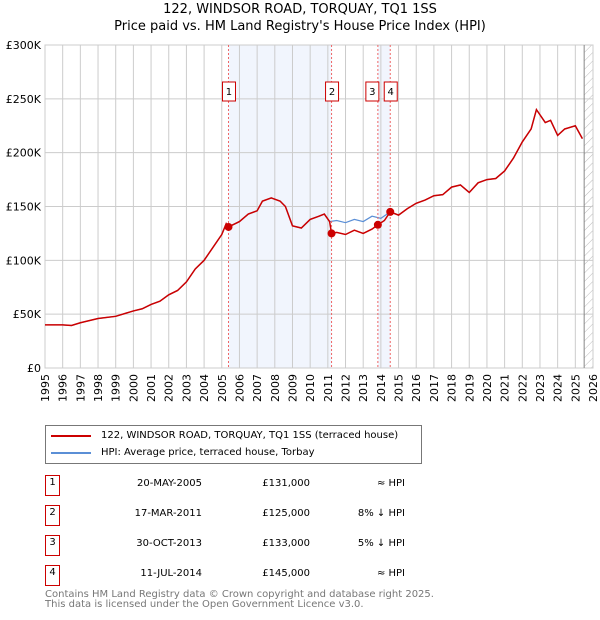 The width and height of the screenshot is (600, 620). Describe the element at coordinates (381, 513) in the screenshot. I see `sale-hpi-relation: 8% ↓ HPI` at that location.